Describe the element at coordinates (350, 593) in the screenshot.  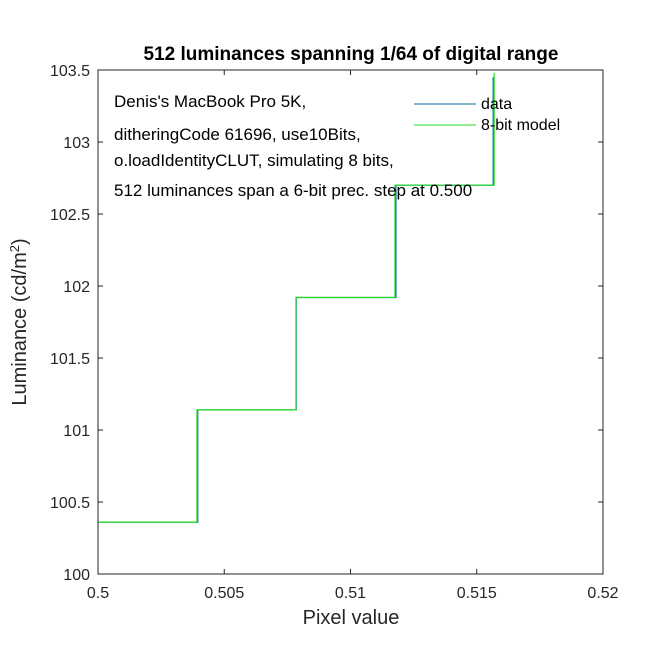
I see `x-tick-label: 0.51` at that location.